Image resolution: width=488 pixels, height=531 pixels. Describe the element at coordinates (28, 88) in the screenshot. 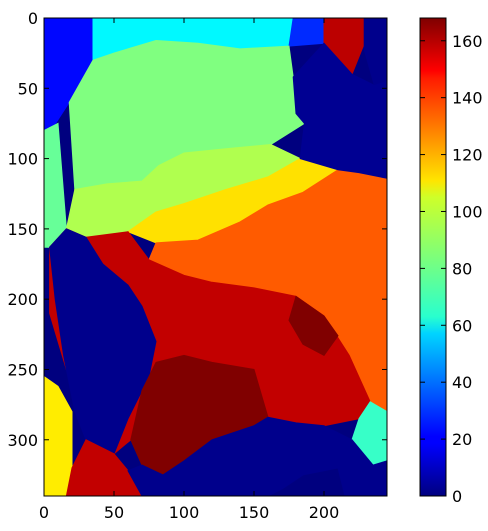

I see `y-tick-label: 50` at that location.